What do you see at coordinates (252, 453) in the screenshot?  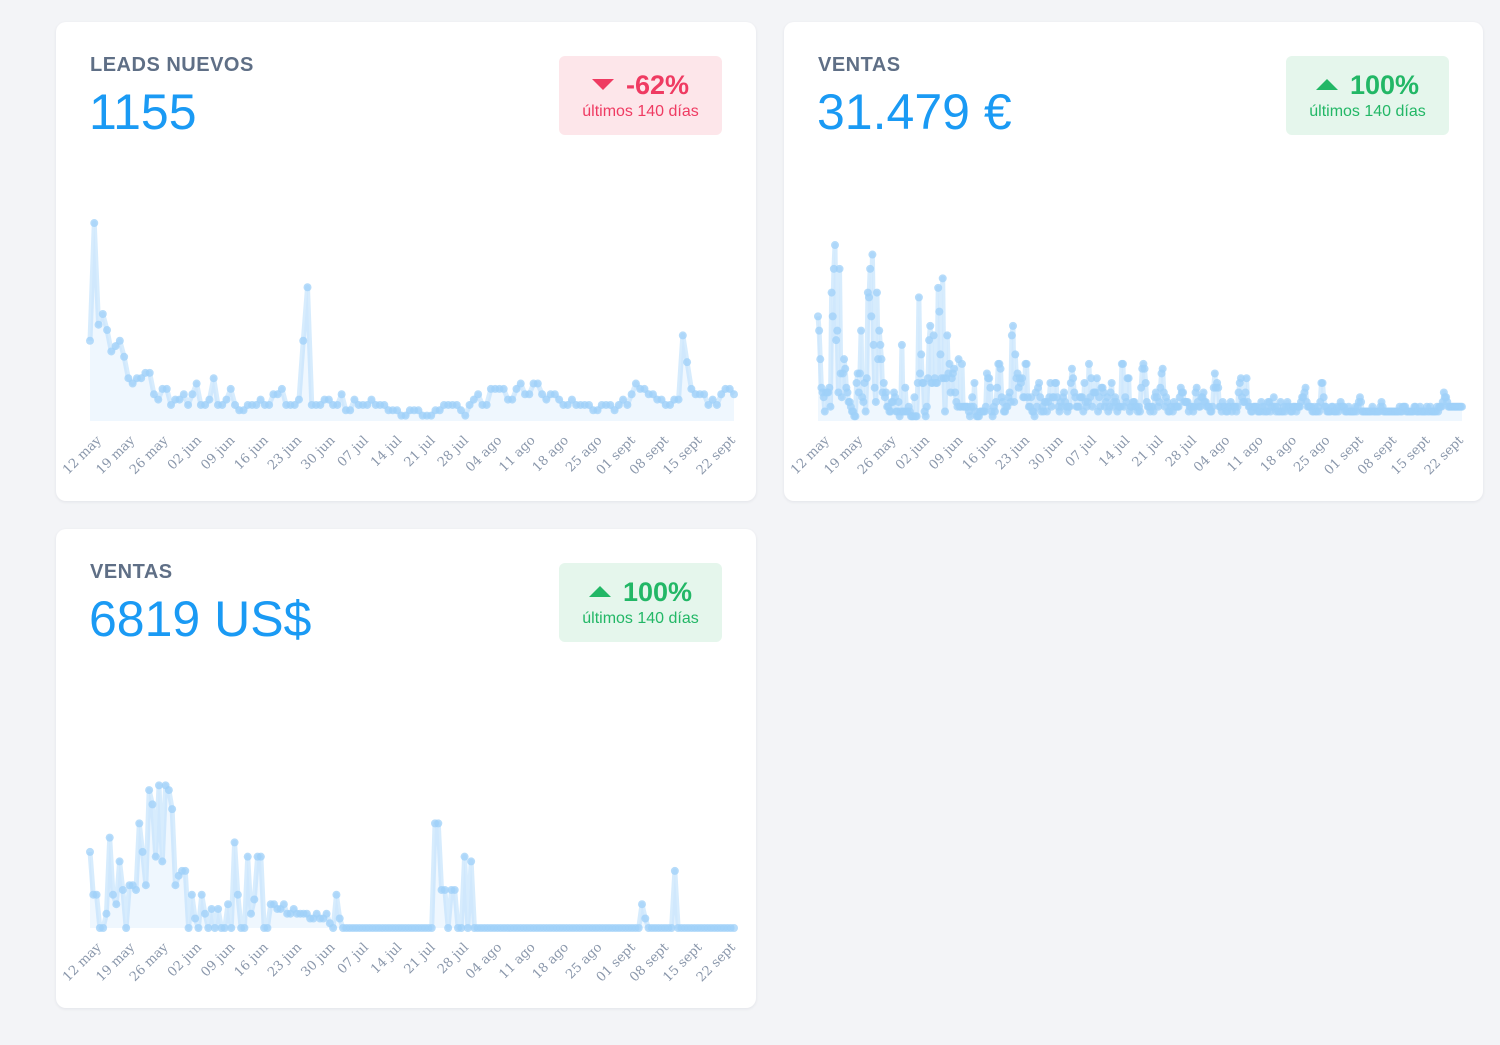 I see `x-tick-label: 16 jun` at bounding box center [252, 453].